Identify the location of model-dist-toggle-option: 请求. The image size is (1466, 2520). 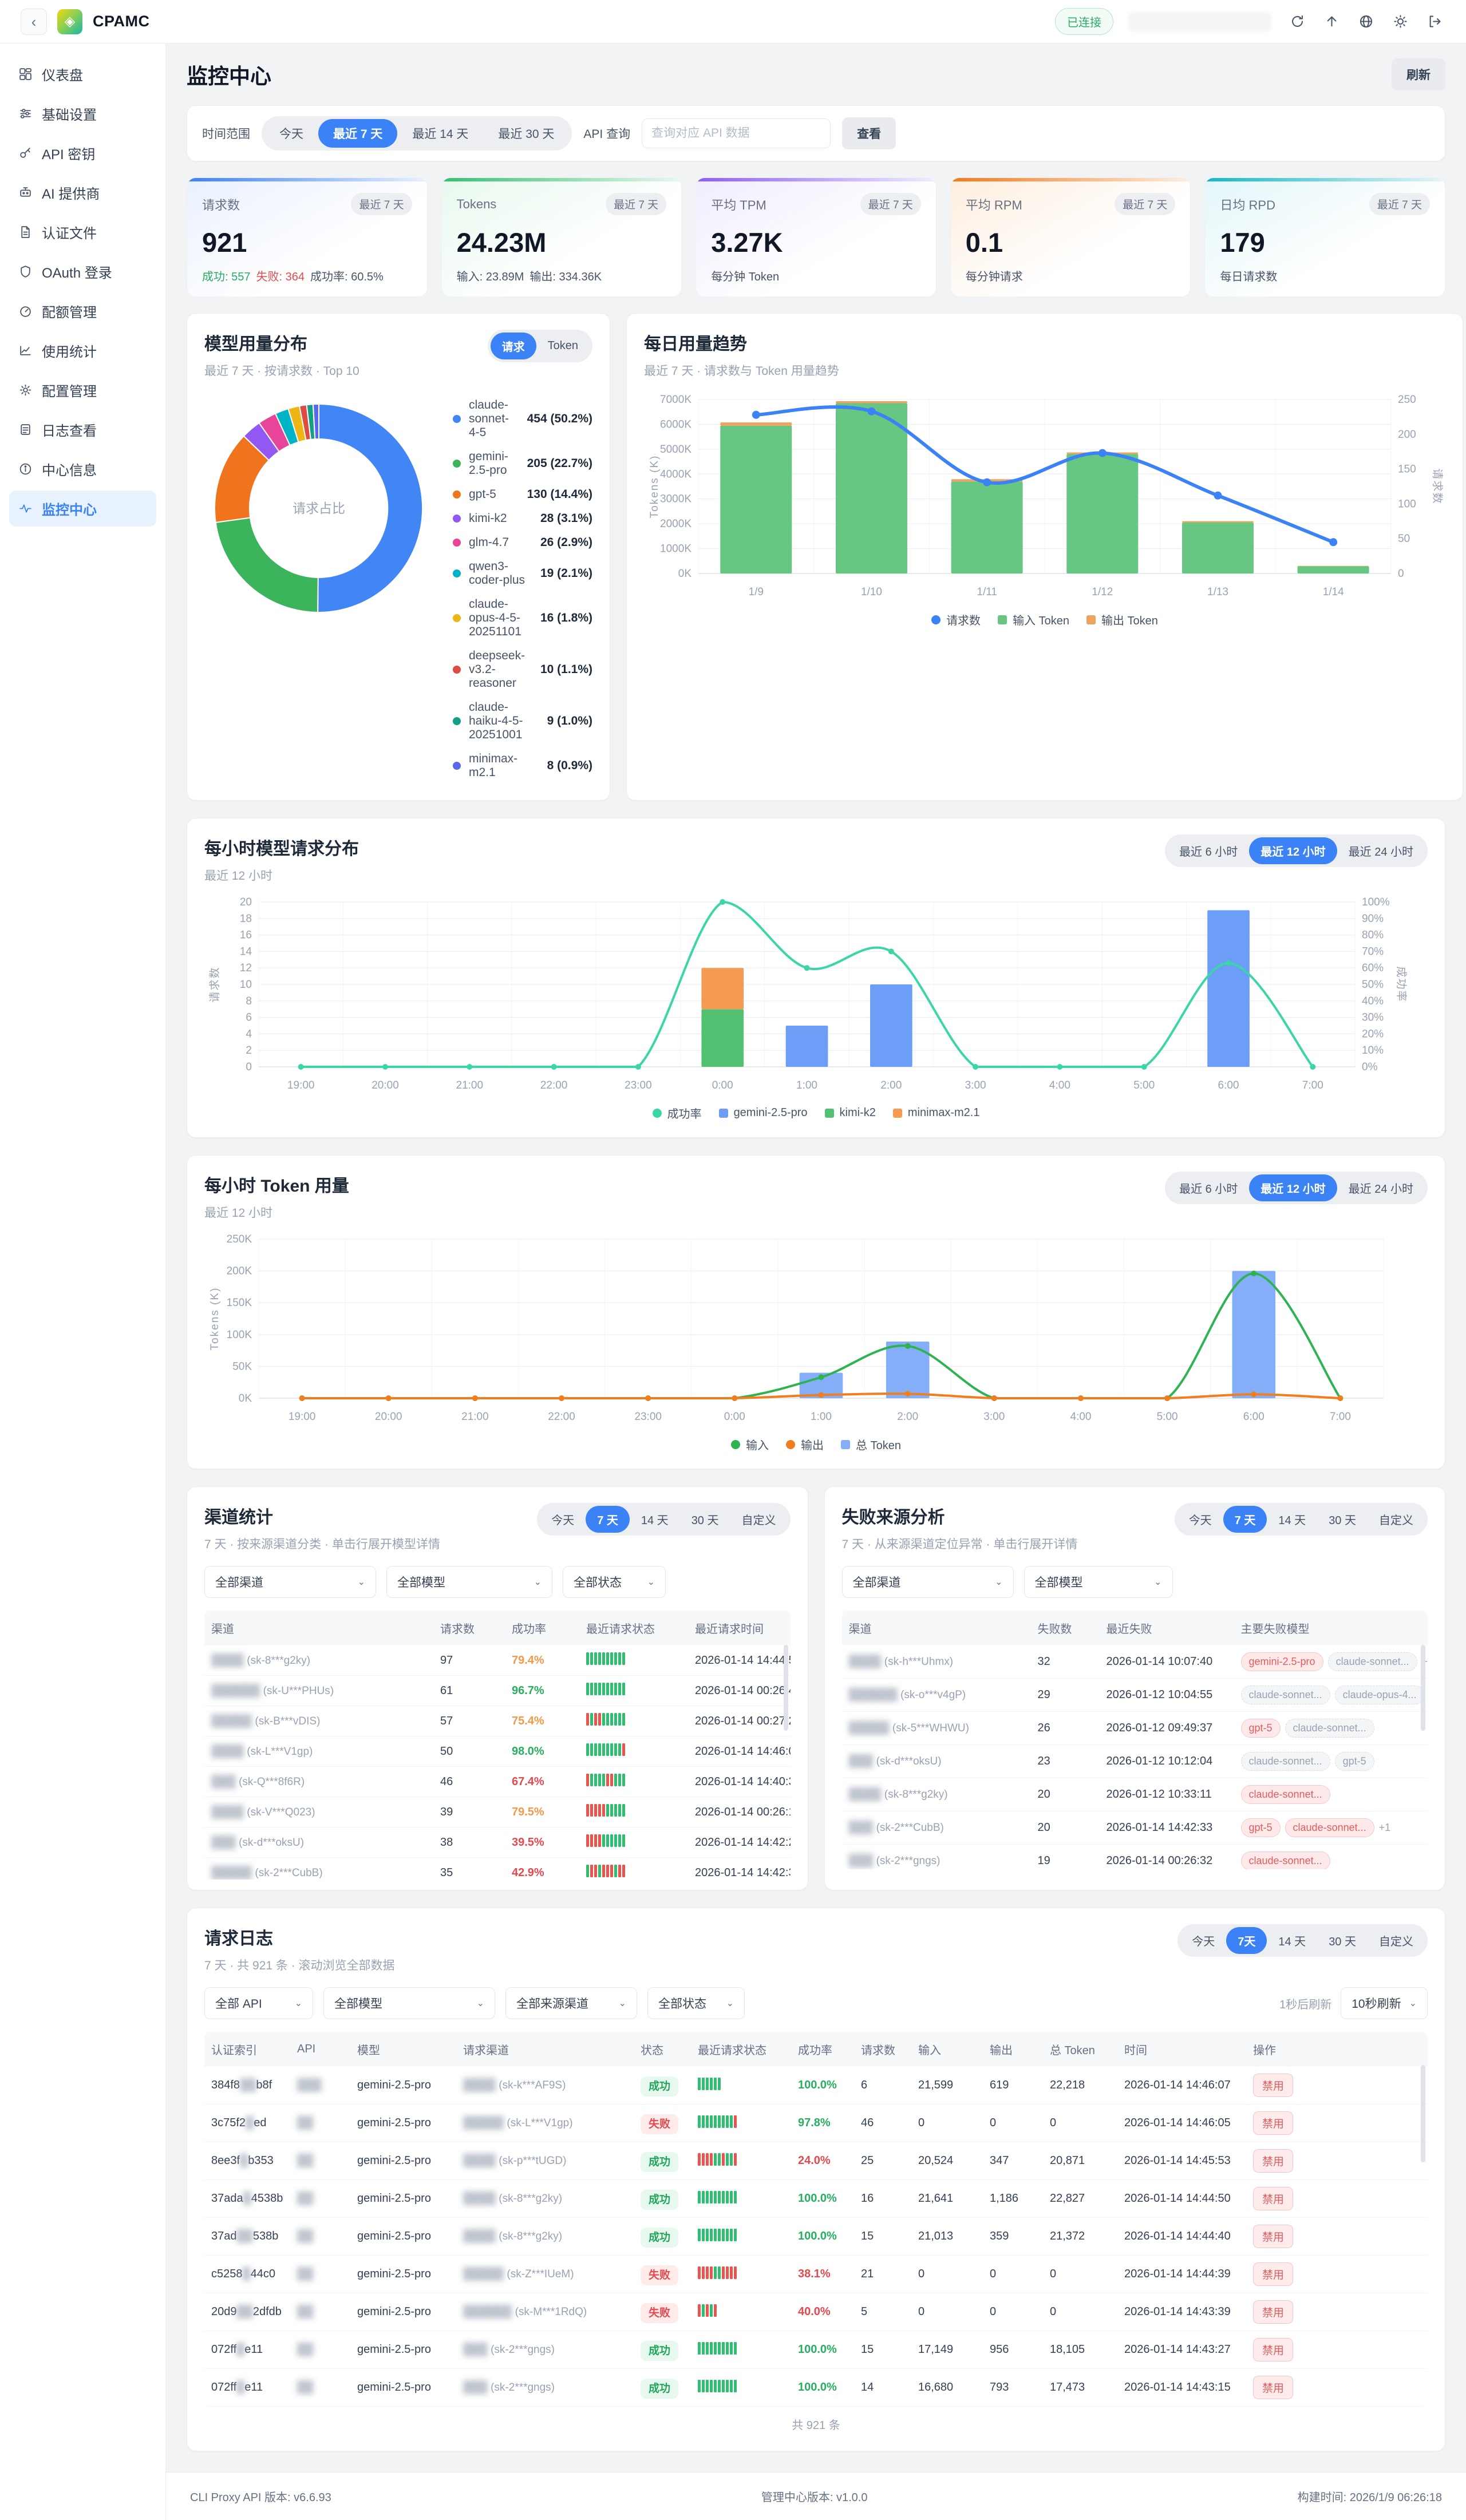
(513, 346).